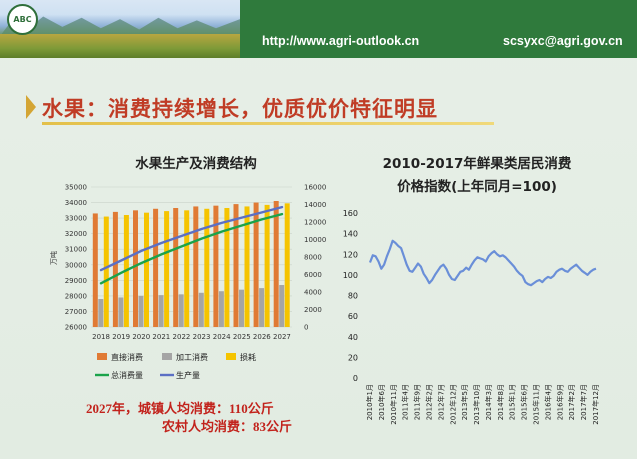 Image resolution: width=637 pixels, height=459 pixels. What do you see at coordinates (353, 316) in the screenshot?
I see `chart2-y-tick-label: 60` at bounding box center [353, 316].